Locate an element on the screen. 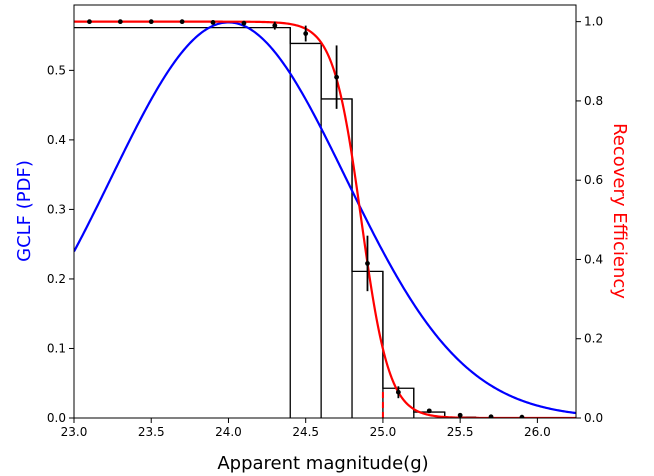 The width and height of the screenshot is (654, 476). y-left-tick-label: 0.0 is located at coordinates (56, 418).